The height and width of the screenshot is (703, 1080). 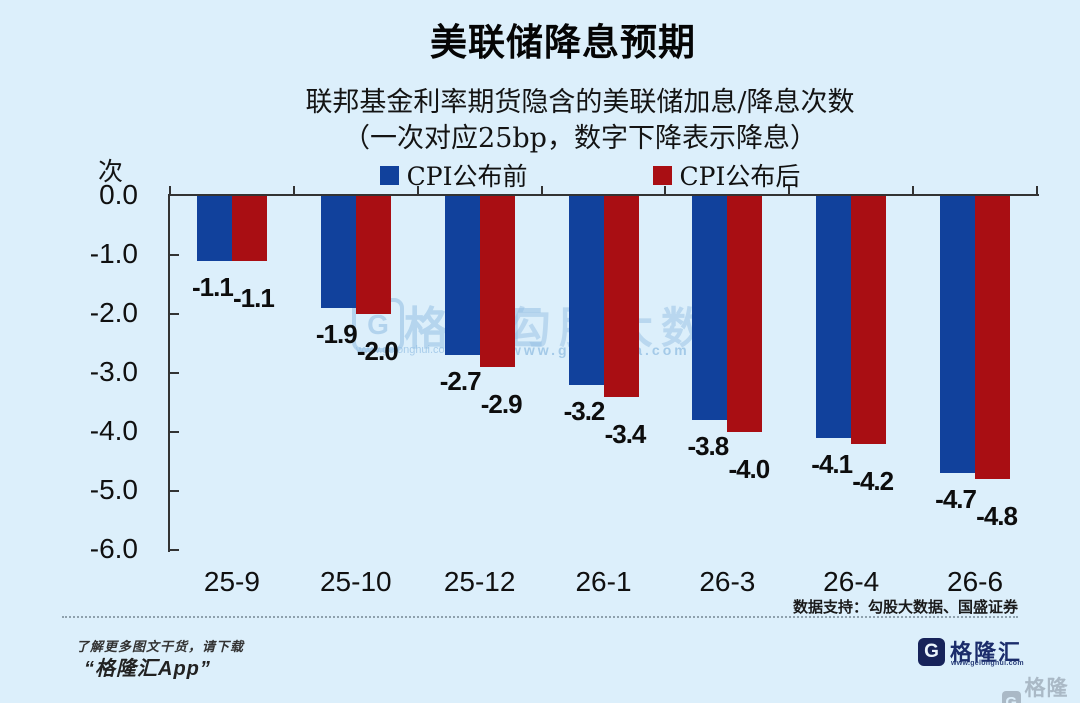 I want to click on bar-value-label-before: -4.1, so click(x=832, y=463).